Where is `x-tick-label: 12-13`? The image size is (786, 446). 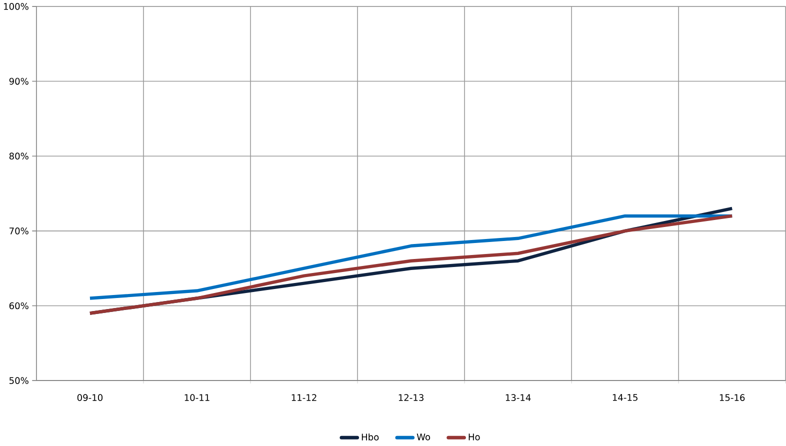 x-tick-label: 12-13 is located at coordinates (411, 398).